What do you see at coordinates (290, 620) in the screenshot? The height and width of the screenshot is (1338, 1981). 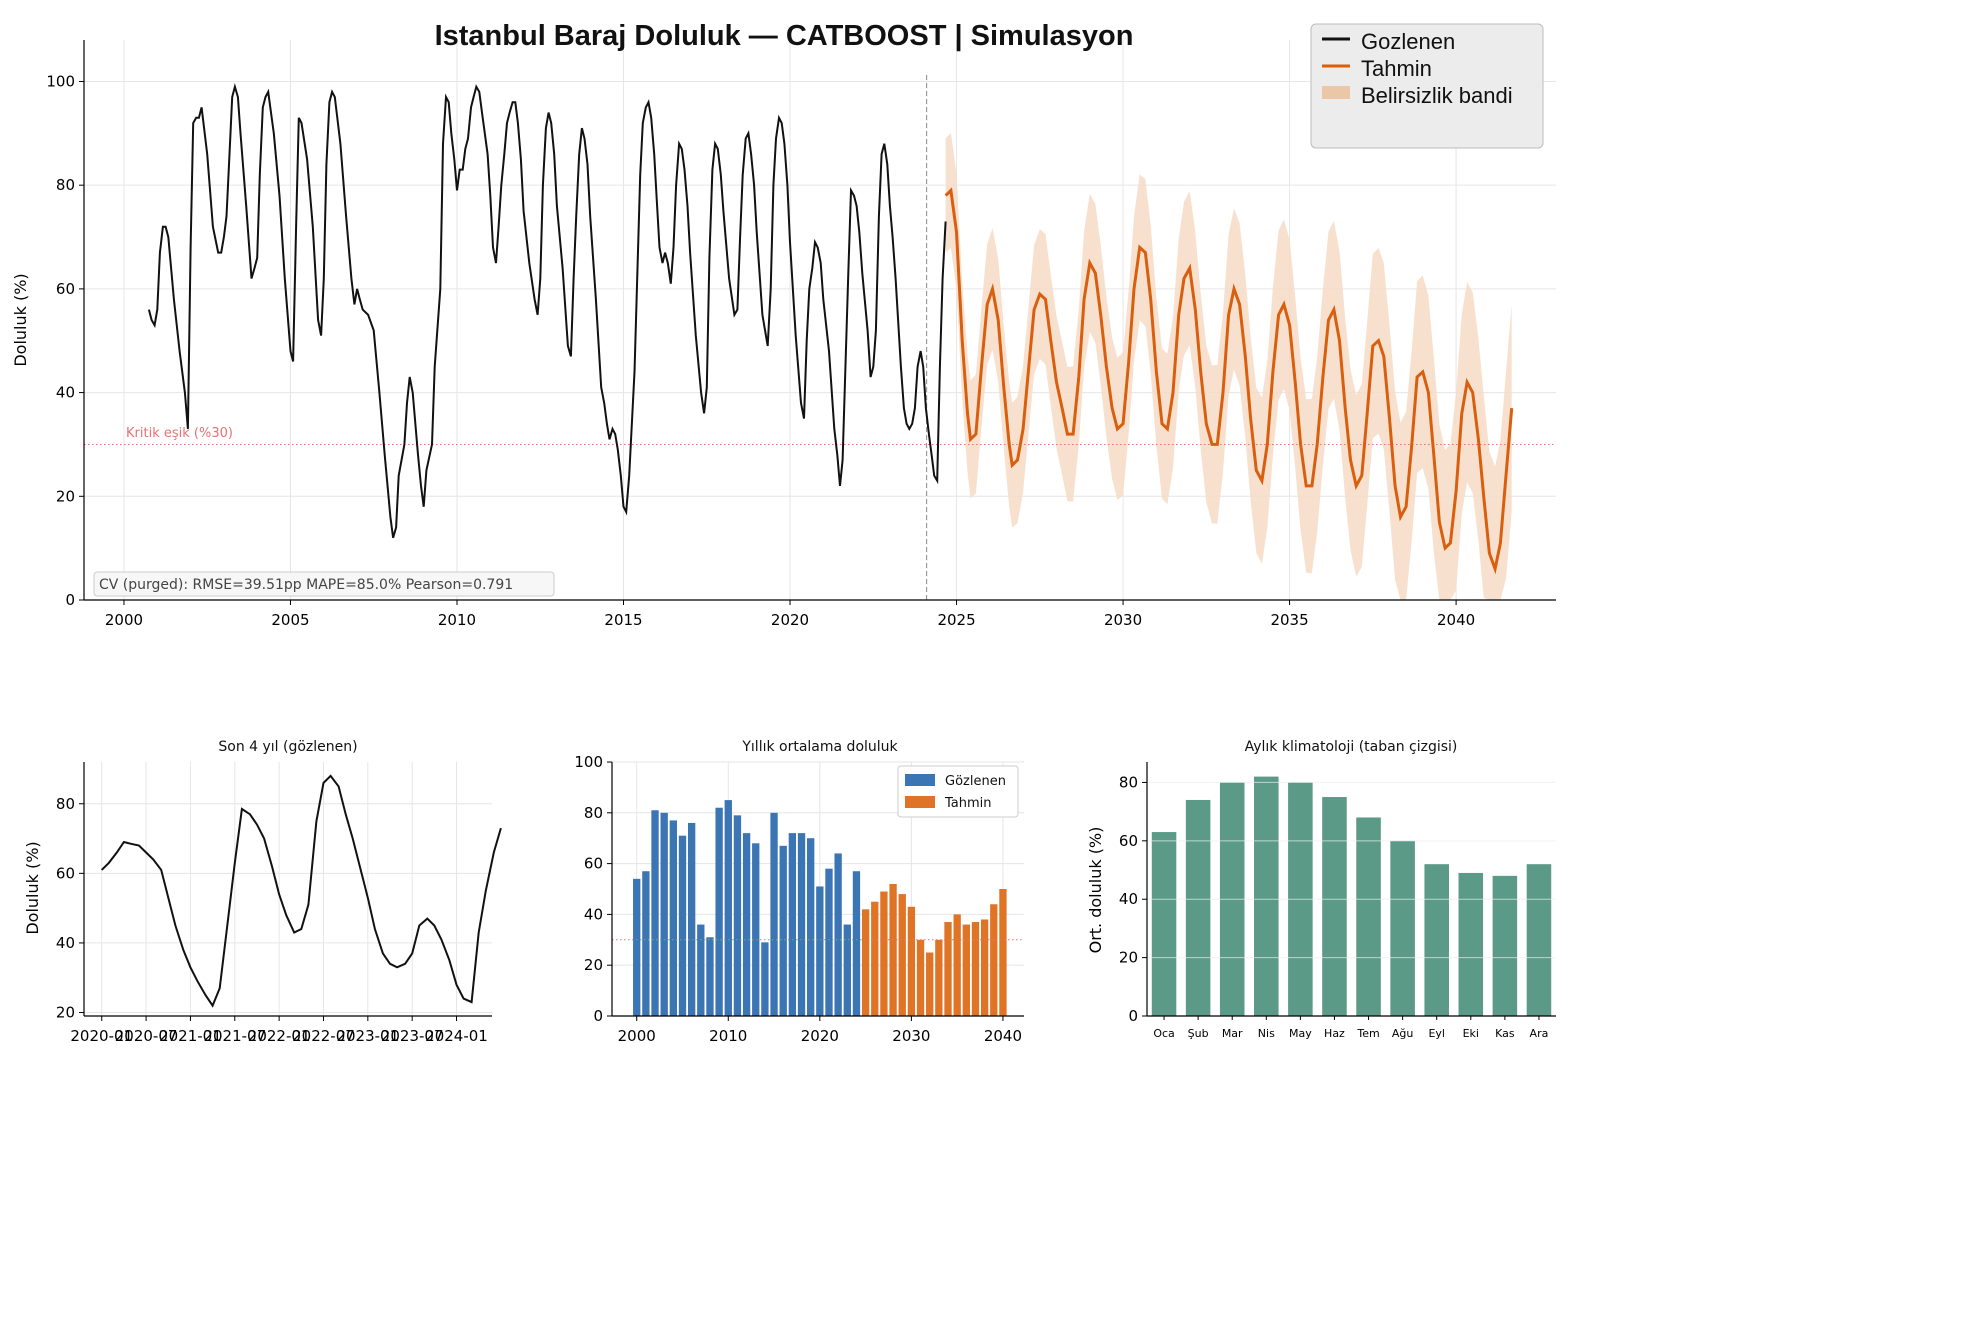 I see `main-x-tick-label: 2005` at bounding box center [290, 620].